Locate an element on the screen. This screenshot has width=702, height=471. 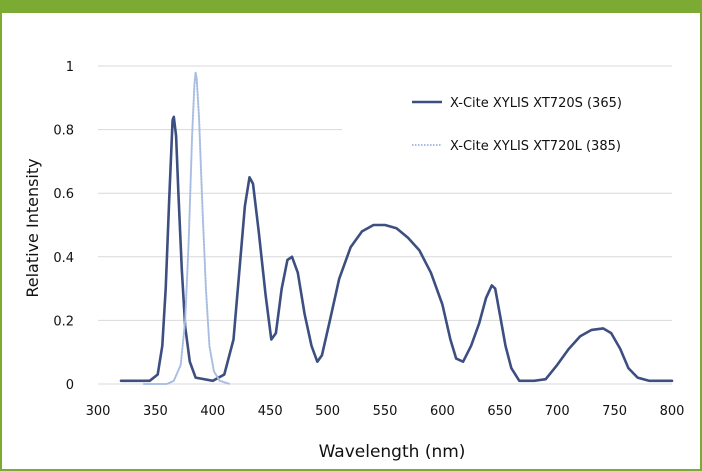
y-tick-label: 0.6 is located at coordinates (63, 194).